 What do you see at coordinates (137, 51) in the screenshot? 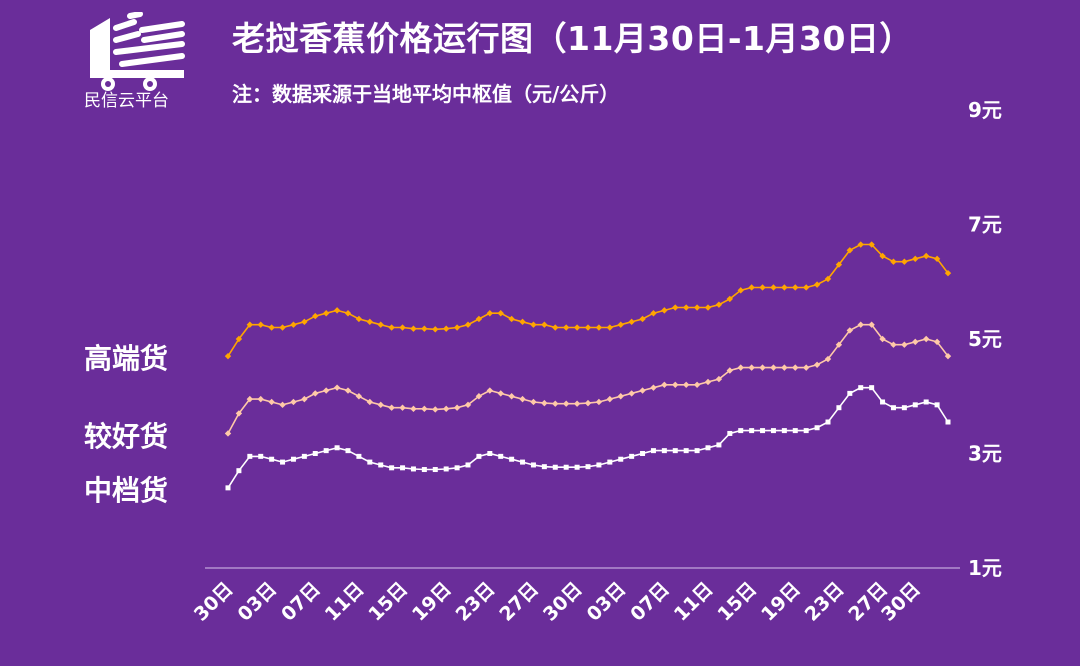
I see `truck-logo-icon` at bounding box center [137, 51].